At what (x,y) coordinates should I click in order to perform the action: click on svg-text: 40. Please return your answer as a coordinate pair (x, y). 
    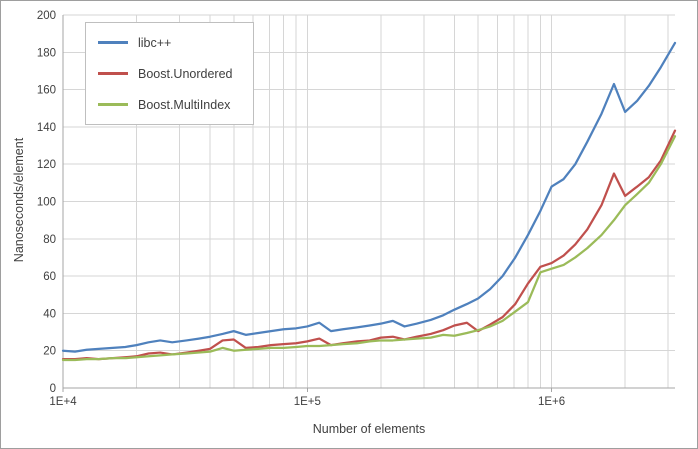
    Looking at the image, I should click on (49, 314).